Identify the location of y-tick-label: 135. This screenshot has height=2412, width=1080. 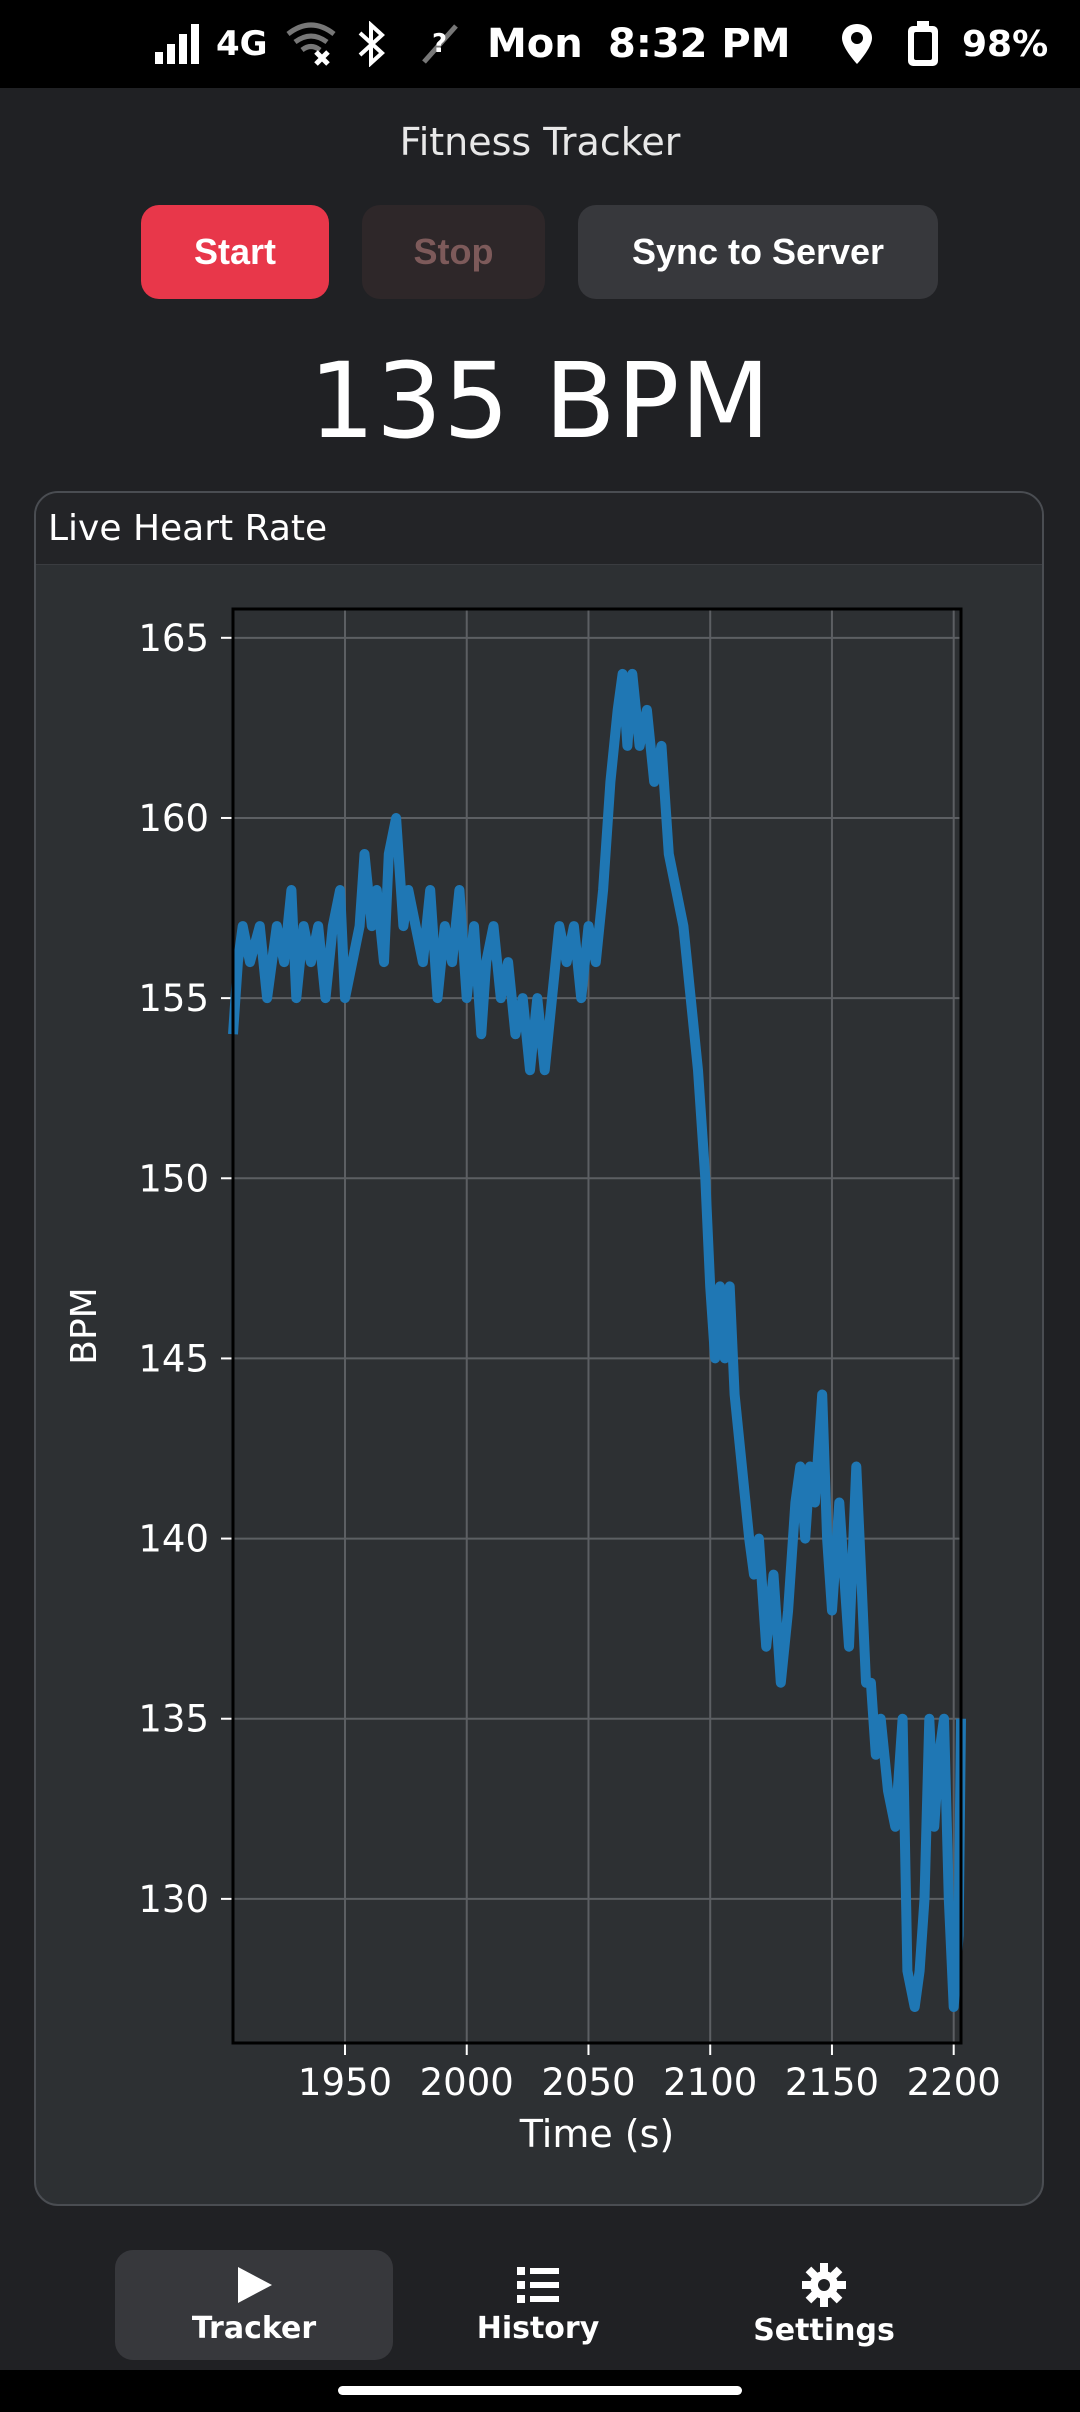
(173, 1719).